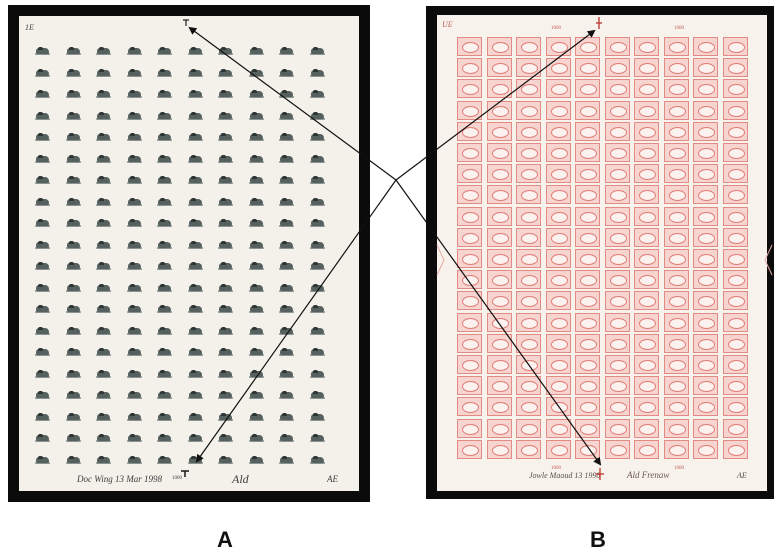  I want to click on panel-label-a: A, so click(225, 539).